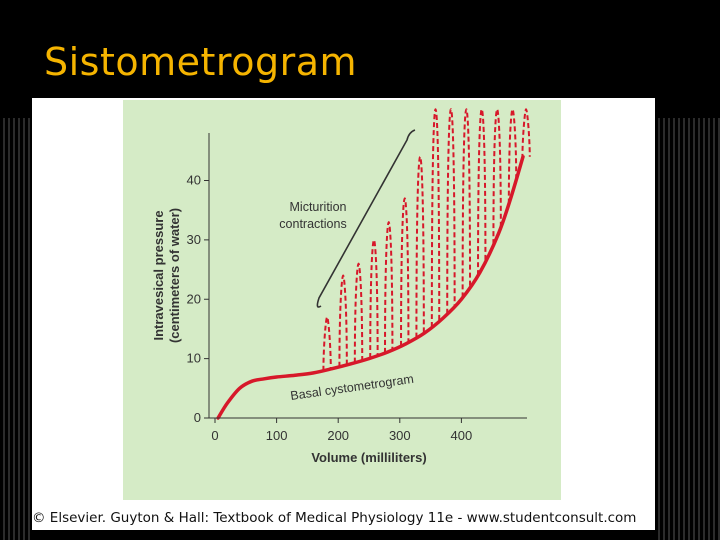  What do you see at coordinates (201, 62) in the screenshot?
I see `slide-title: Sistometrogram` at bounding box center [201, 62].